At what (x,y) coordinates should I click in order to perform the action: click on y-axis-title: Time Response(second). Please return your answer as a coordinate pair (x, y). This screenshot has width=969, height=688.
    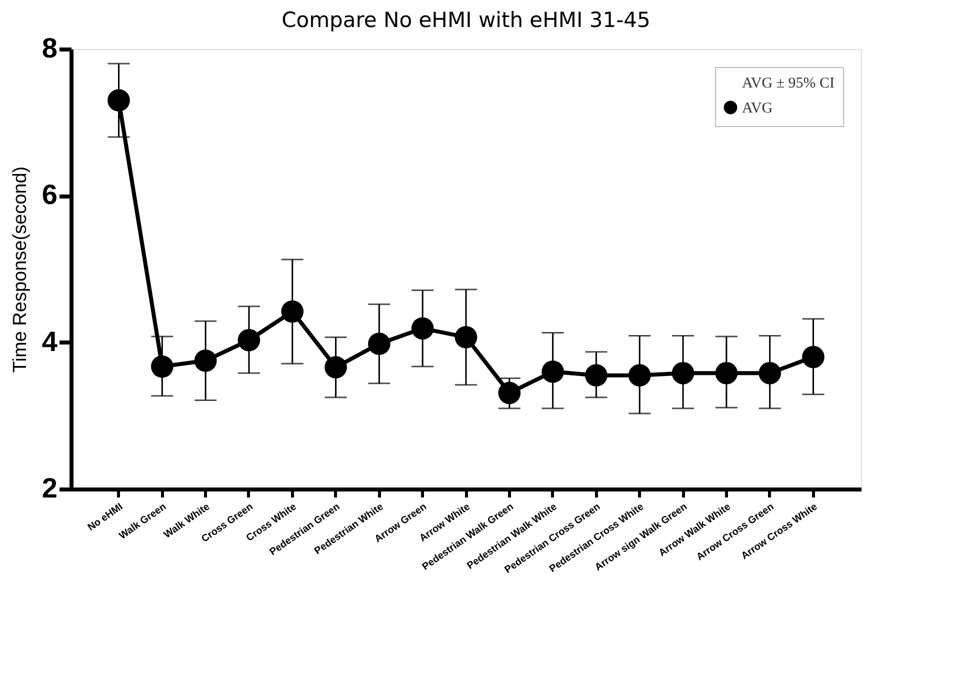
    Looking at the image, I should click on (20, 269).